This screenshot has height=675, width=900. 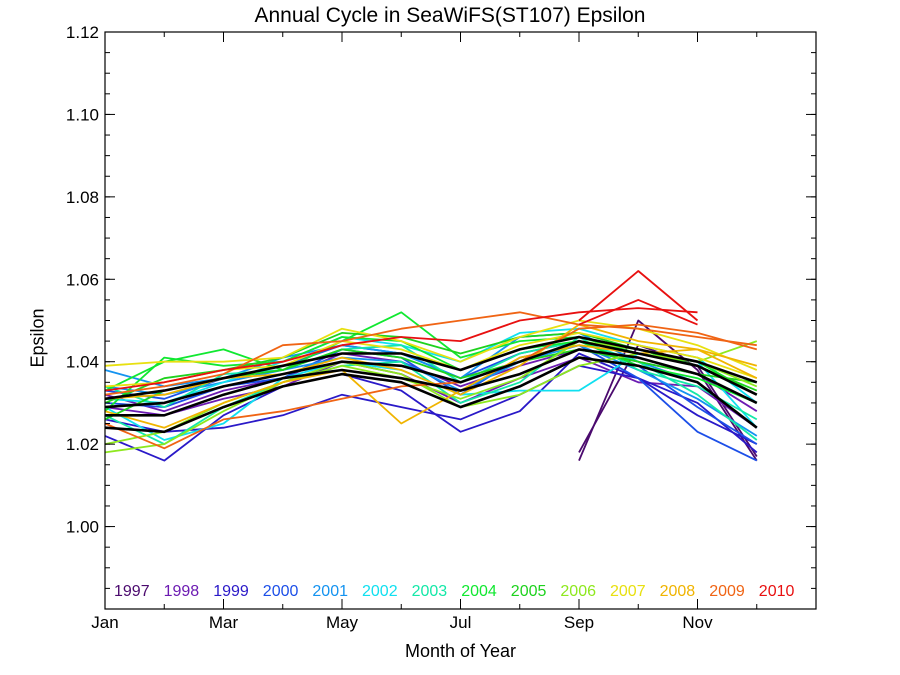 What do you see at coordinates (697, 622) in the screenshot?
I see `x-tick-label: Nov` at bounding box center [697, 622].